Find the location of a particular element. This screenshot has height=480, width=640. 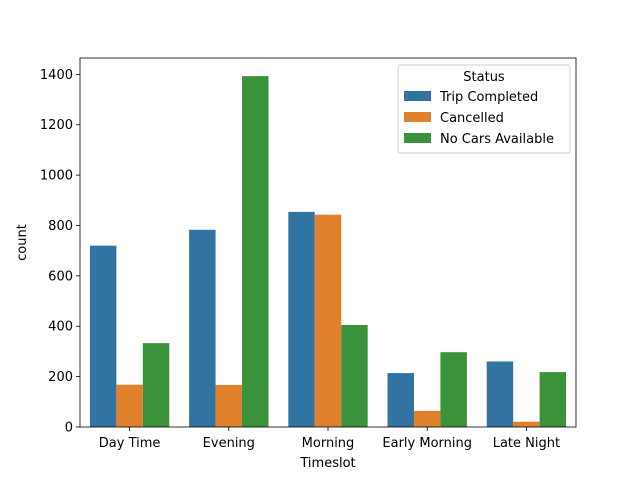

bar-trip-completed-late-night is located at coordinates (500, 394).